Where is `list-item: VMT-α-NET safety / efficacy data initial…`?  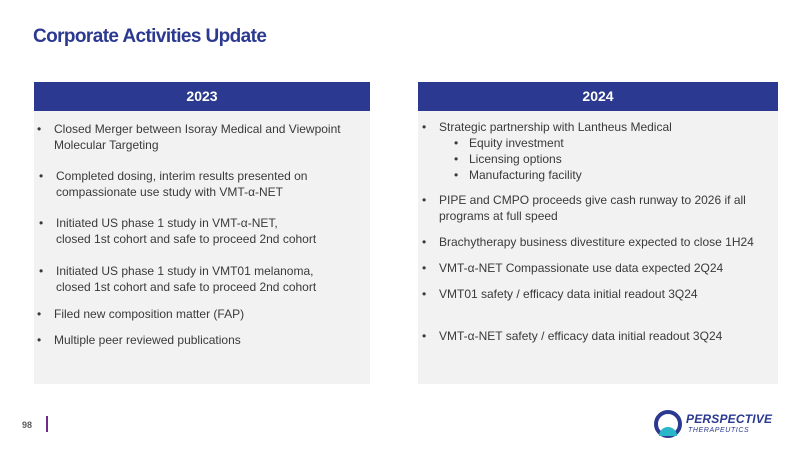
list-item: VMT-α-NET safety / efficacy data initial… is located at coordinates (572, 336).